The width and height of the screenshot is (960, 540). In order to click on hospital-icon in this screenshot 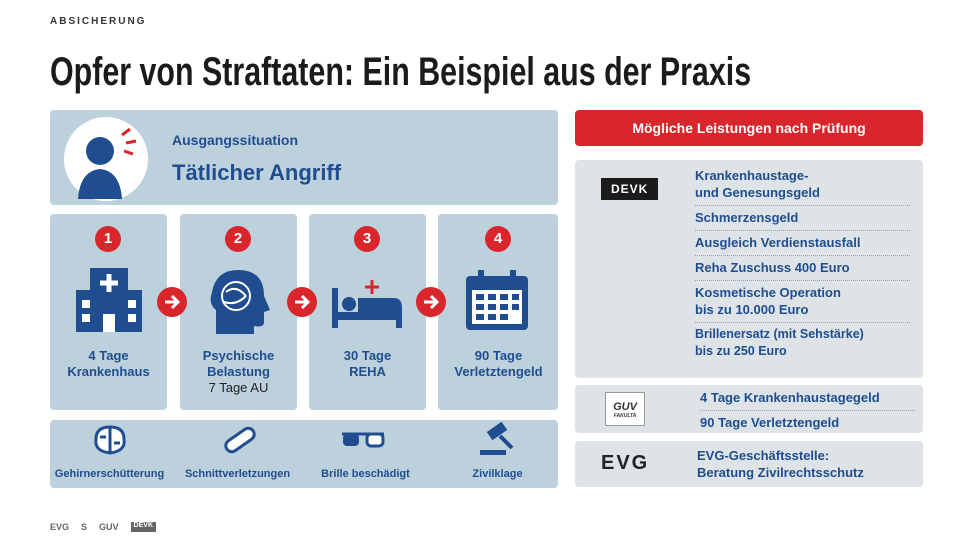, I will do `click(109, 300)`.